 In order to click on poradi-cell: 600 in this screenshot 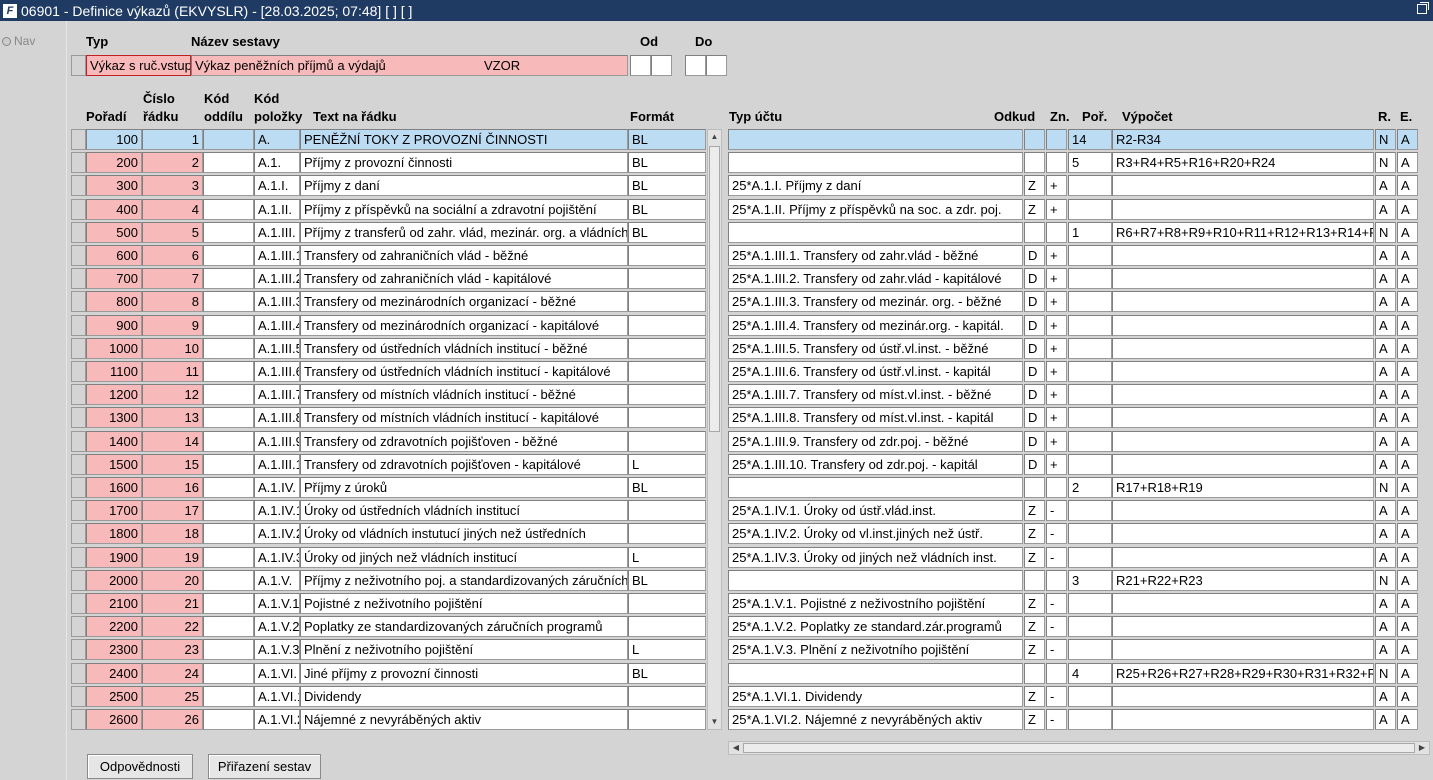, I will do `click(114, 255)`.